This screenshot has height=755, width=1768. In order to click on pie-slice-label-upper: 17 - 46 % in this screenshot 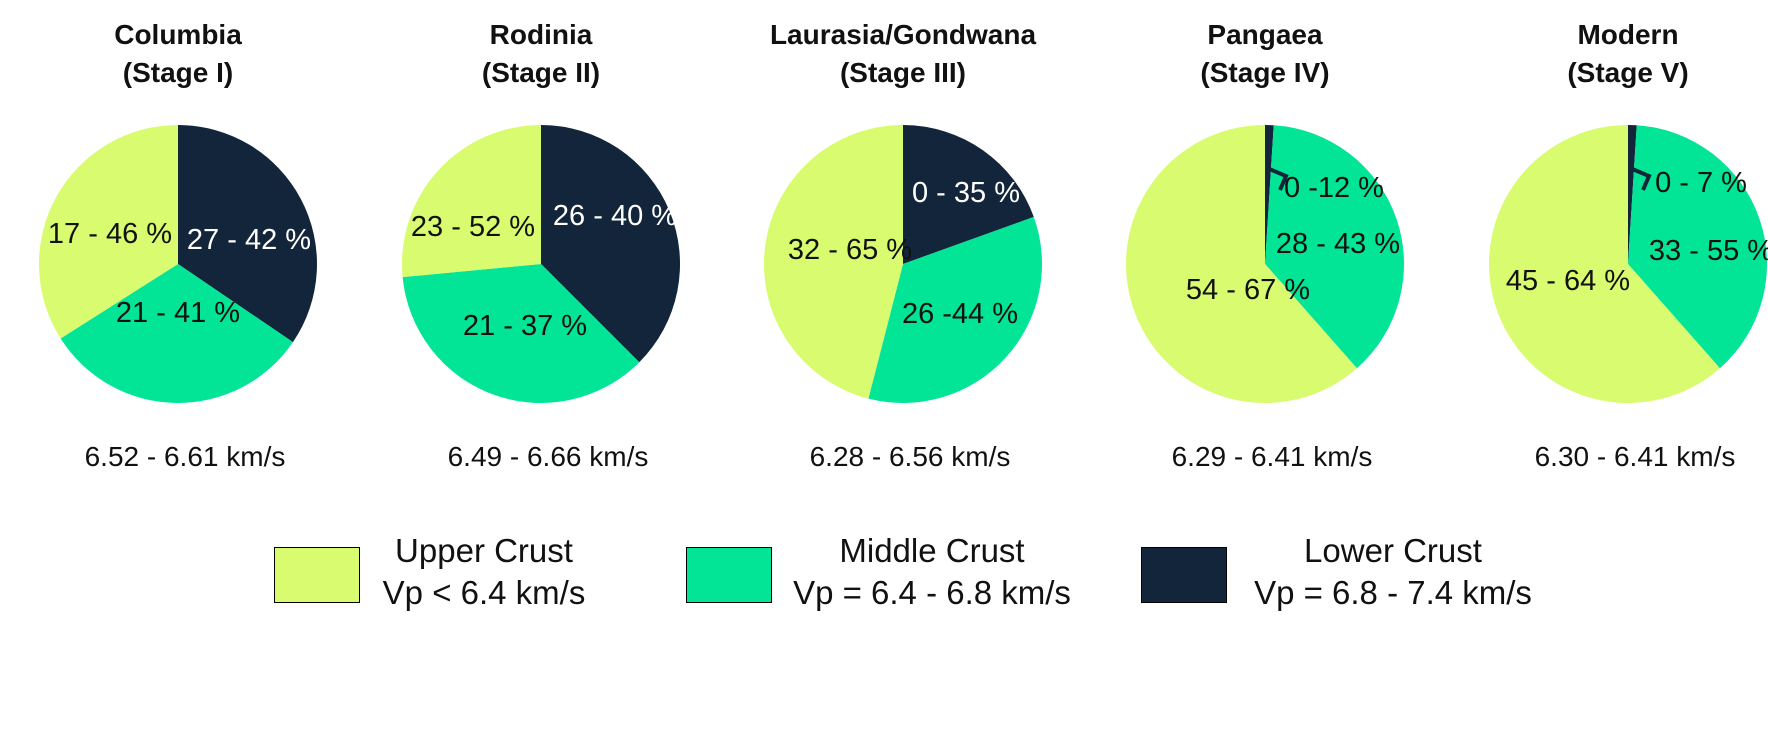, I will do `click(110, 234)`.